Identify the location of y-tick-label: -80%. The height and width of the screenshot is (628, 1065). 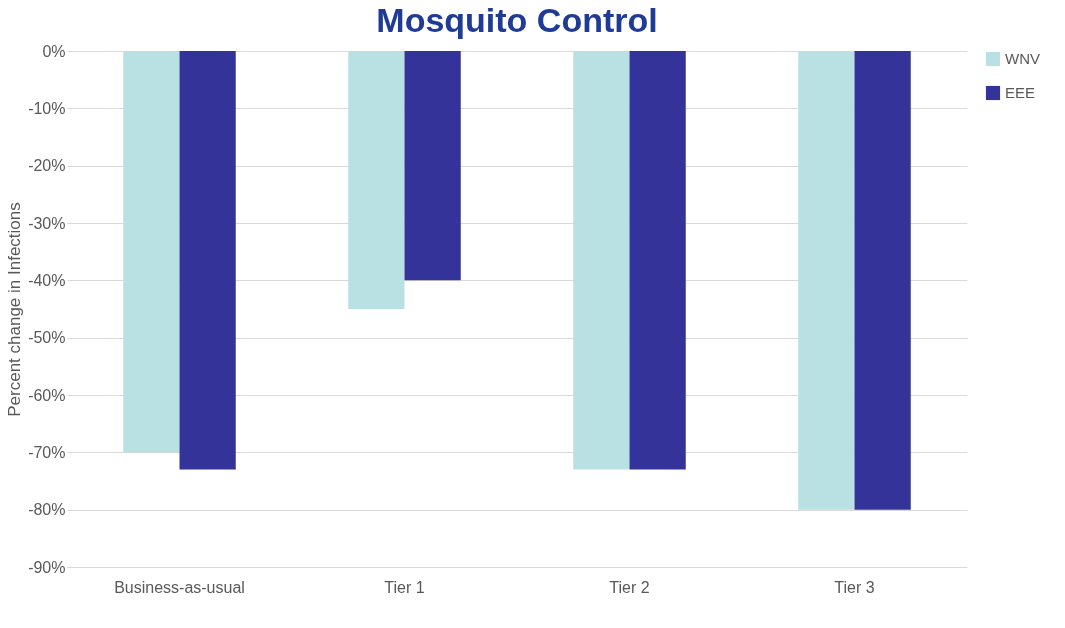
(47, 510).